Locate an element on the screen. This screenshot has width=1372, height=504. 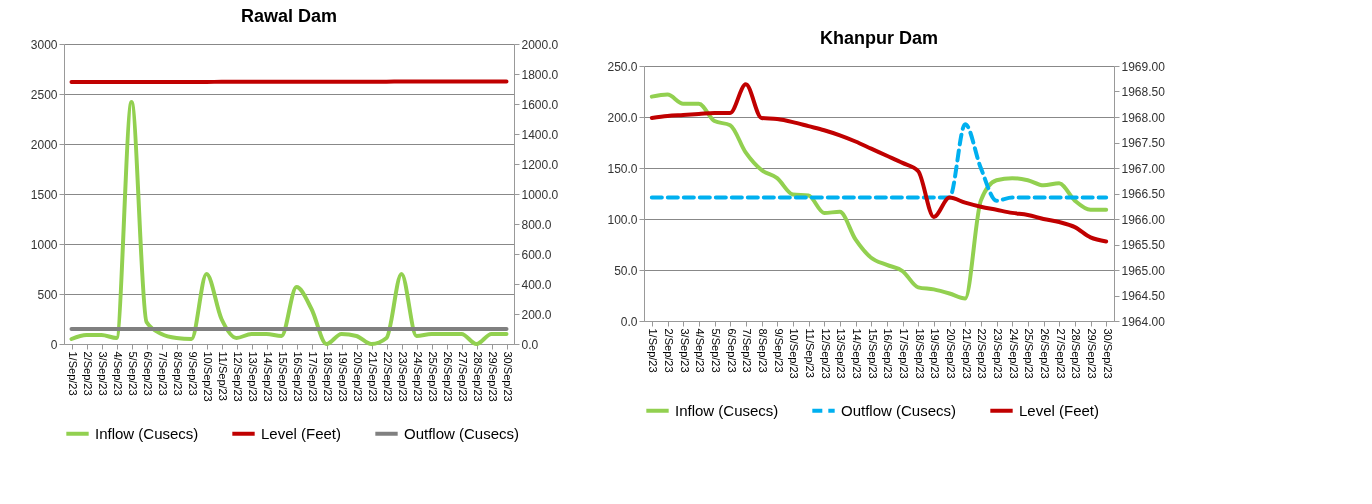
y2-tick-label: 1000.0 is located at coordinates (540, 194).